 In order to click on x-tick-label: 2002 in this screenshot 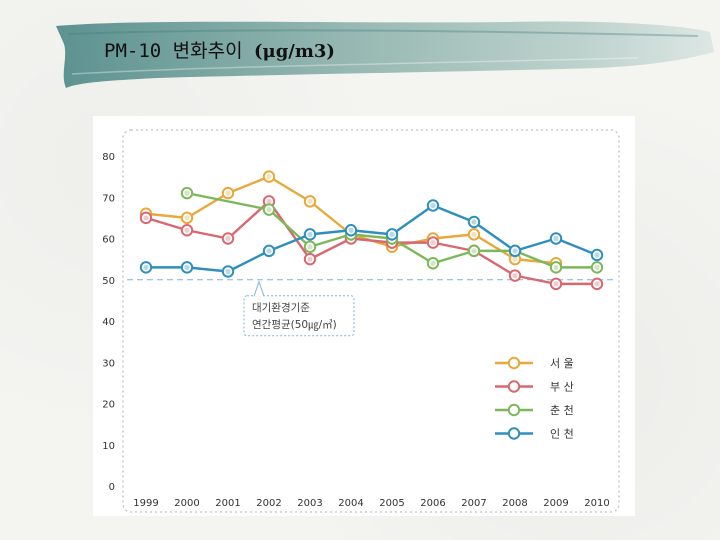, I will do `click(268, 503)`.